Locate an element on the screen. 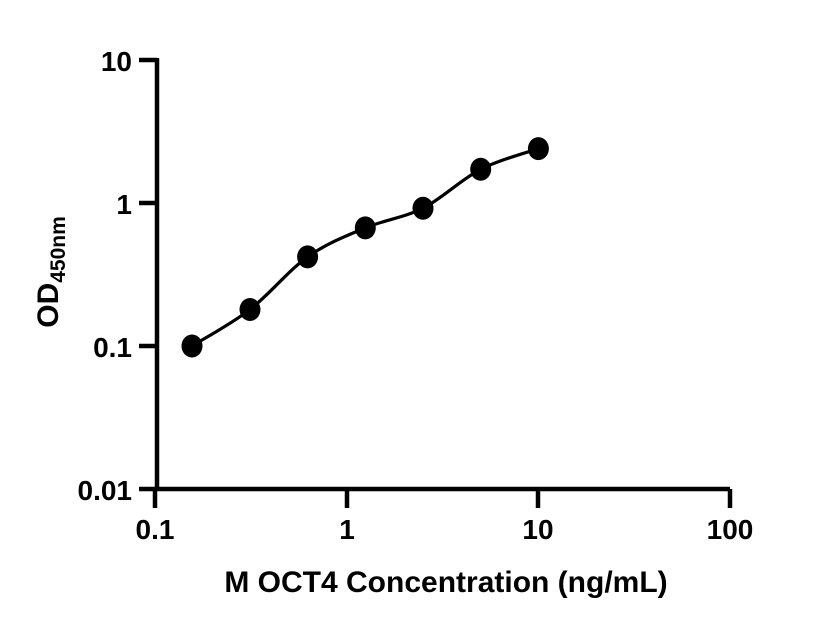 This screenshot has height=640, width=816. y-axis-title-subscript: 450nm is located at coordinates (58, 249).